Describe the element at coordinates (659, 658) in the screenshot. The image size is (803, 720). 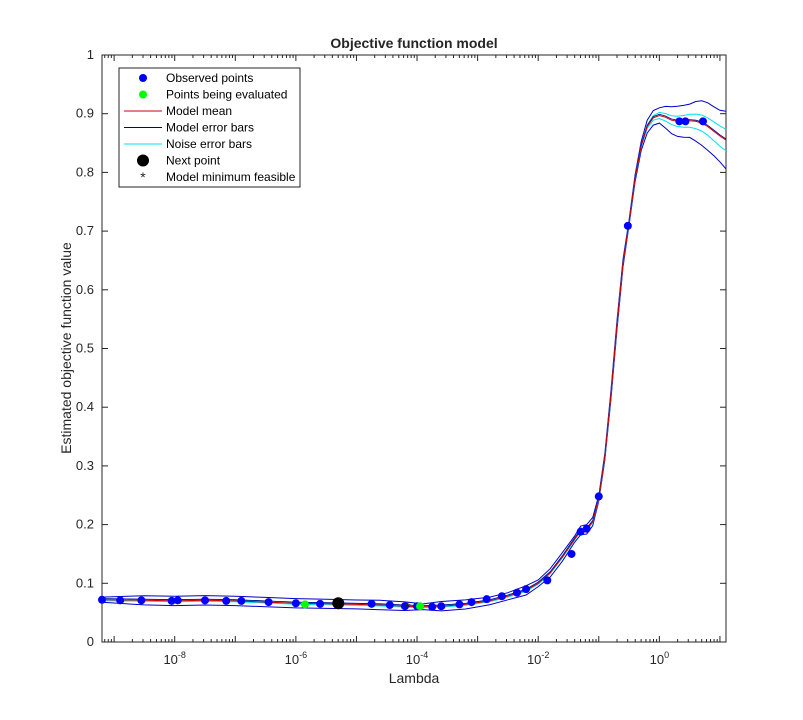
I see `x-tick-label: 10⁰` at that location.